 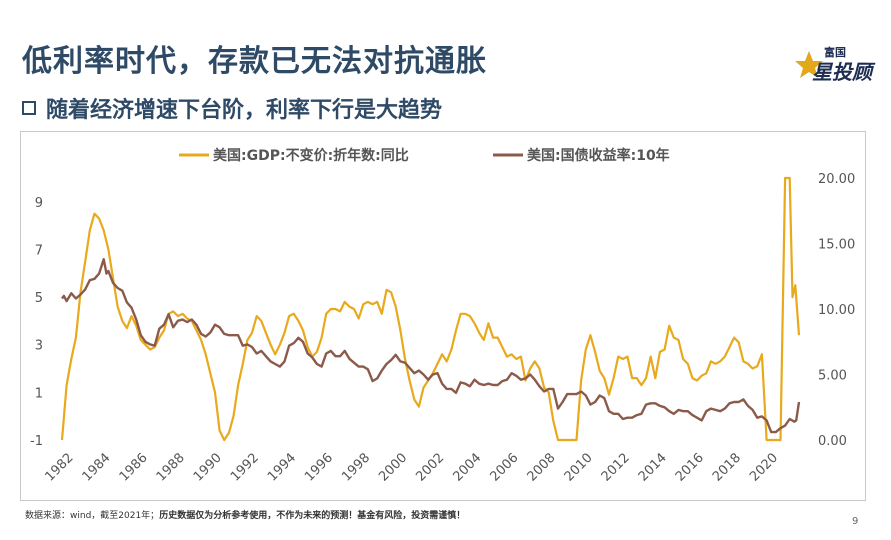 What do you see at coordinates (244, 110) in the screenshot?
I see `subtitle-text: 随着经济增速下台阶，利率下行是大趋势` at bounding box center [244, 110].